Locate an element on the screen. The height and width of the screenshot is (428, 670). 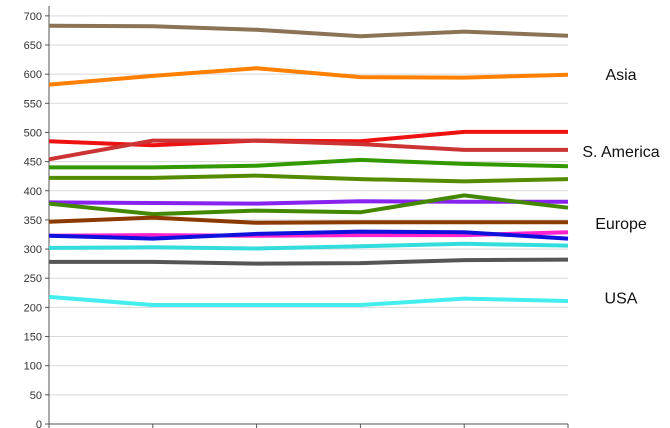
region-label: Asia is located at coordinates (620, 75).